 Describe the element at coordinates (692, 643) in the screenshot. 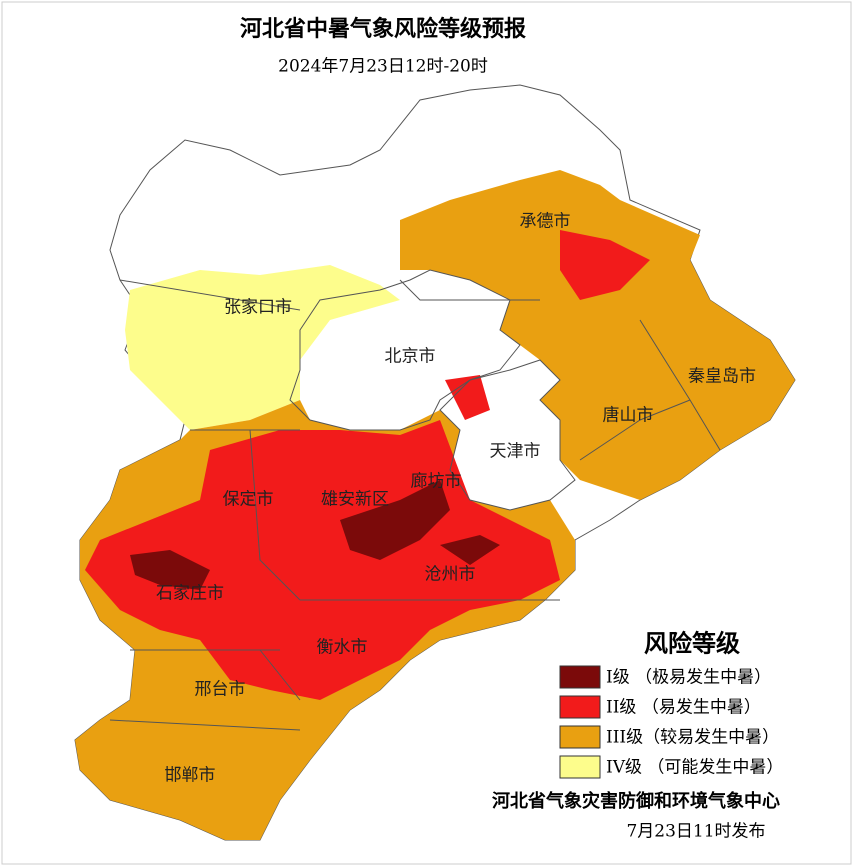

I see `legend-title: 风险等级` at that location.